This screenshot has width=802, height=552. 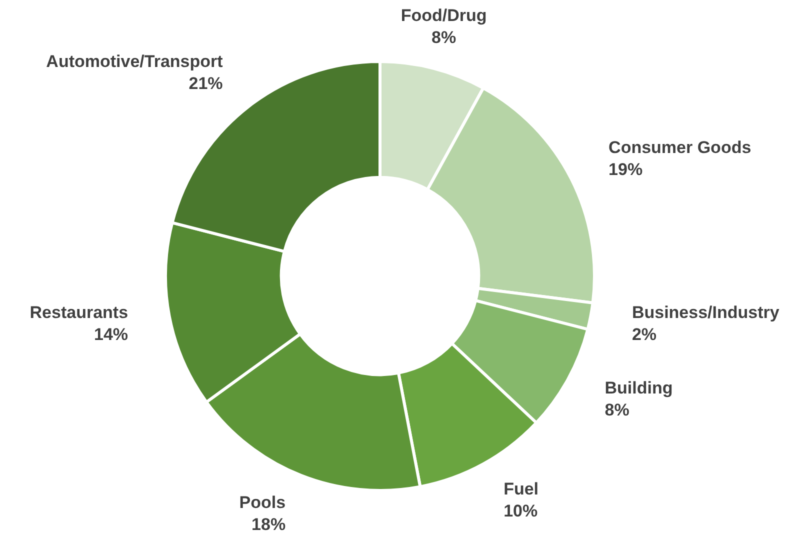 I want to click on data-label: 18%, so click(x=269, y=524).